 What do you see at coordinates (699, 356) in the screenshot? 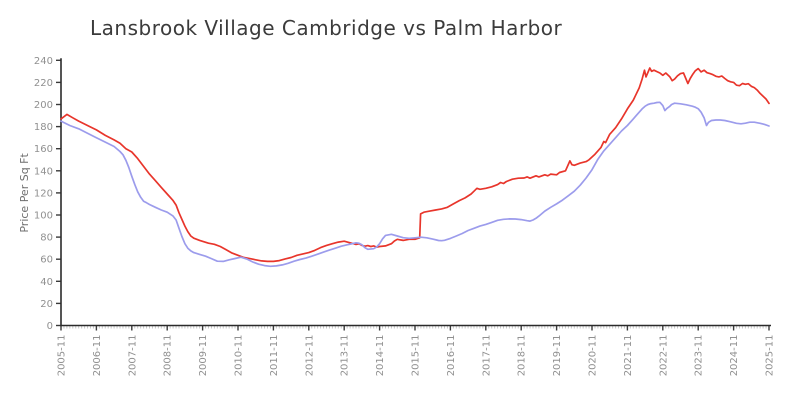
I see `x-tick-label: 2023-11` at bounding box center [699, 356].